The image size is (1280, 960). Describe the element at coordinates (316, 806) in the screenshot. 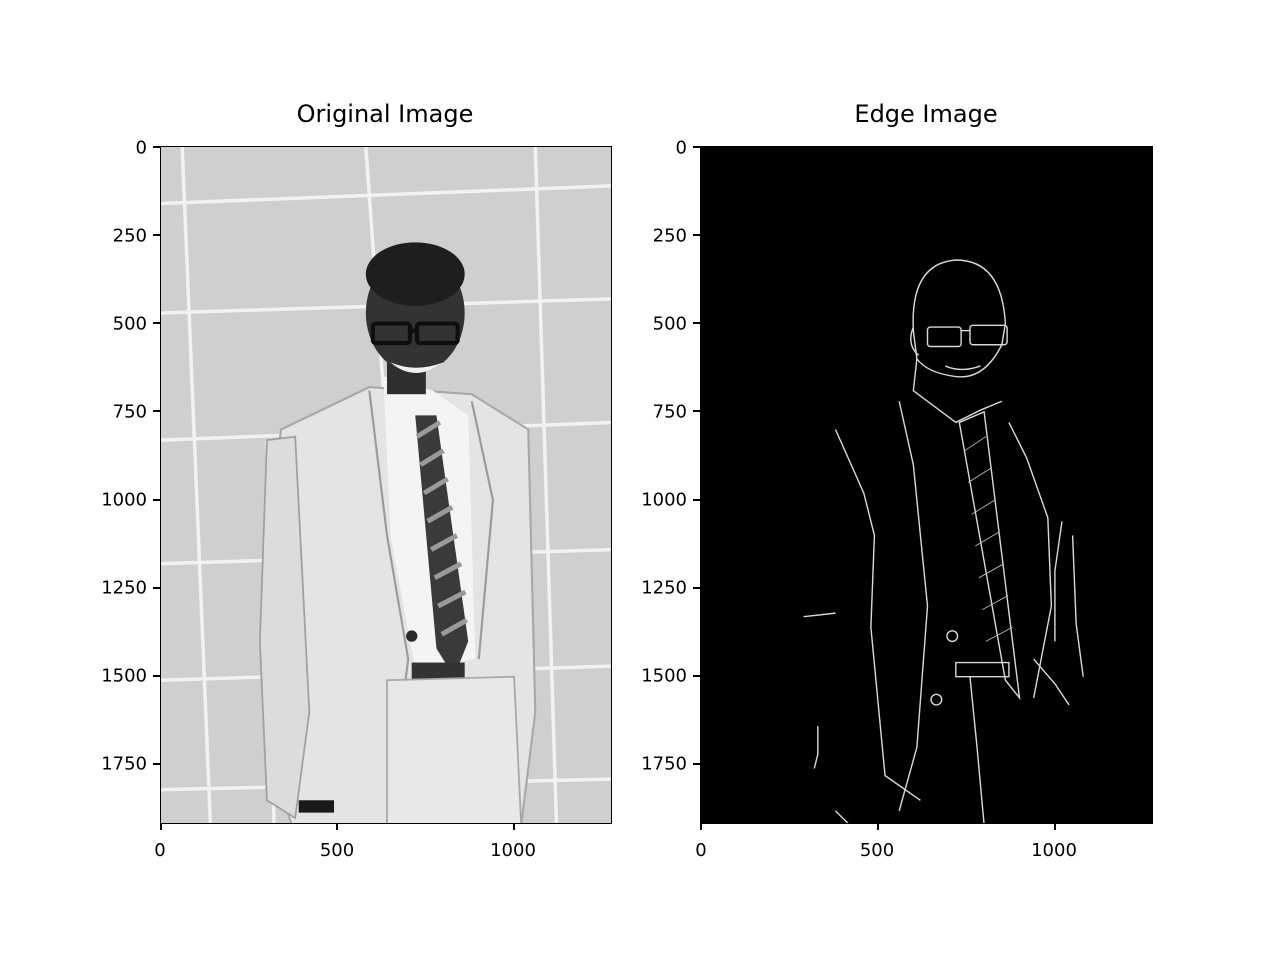

I see `wristwatch` at that location.